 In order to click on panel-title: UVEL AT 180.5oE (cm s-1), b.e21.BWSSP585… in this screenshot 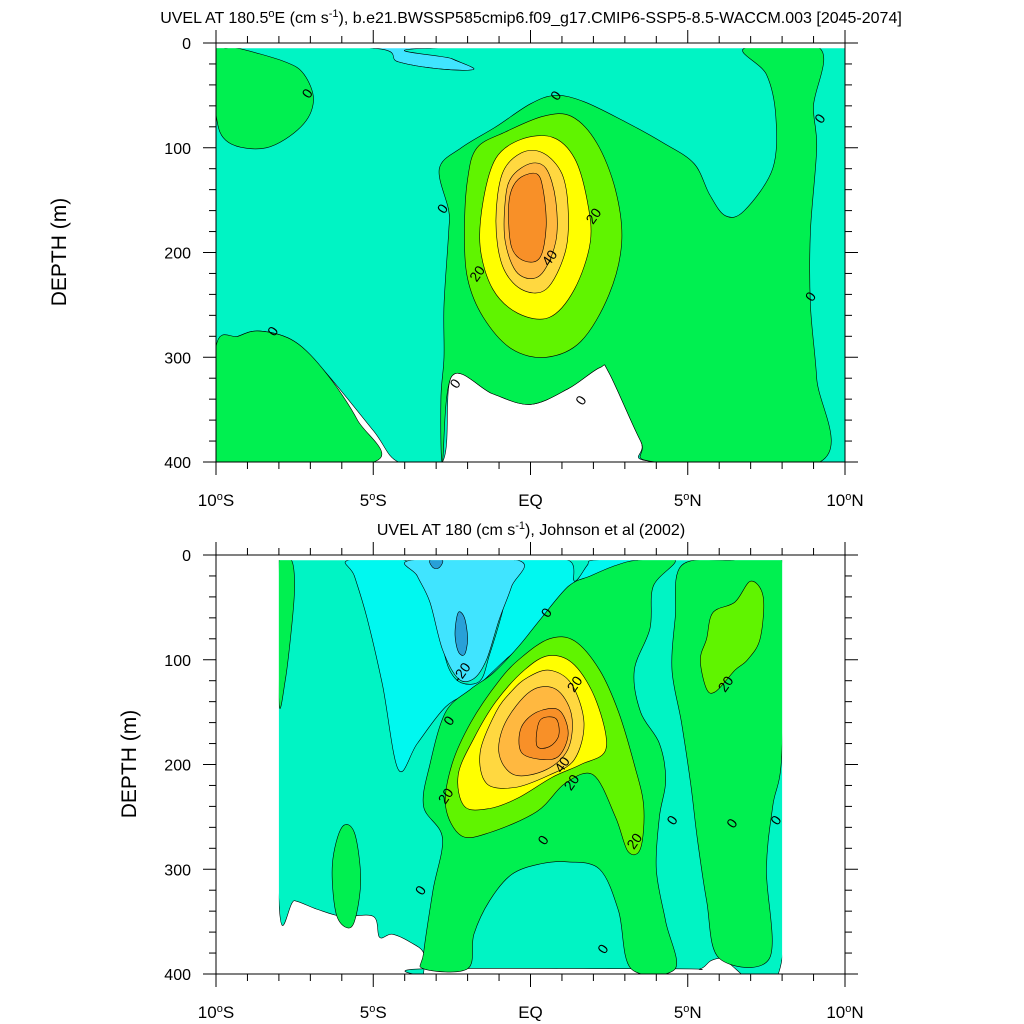, I will do `click(531, 17)`.